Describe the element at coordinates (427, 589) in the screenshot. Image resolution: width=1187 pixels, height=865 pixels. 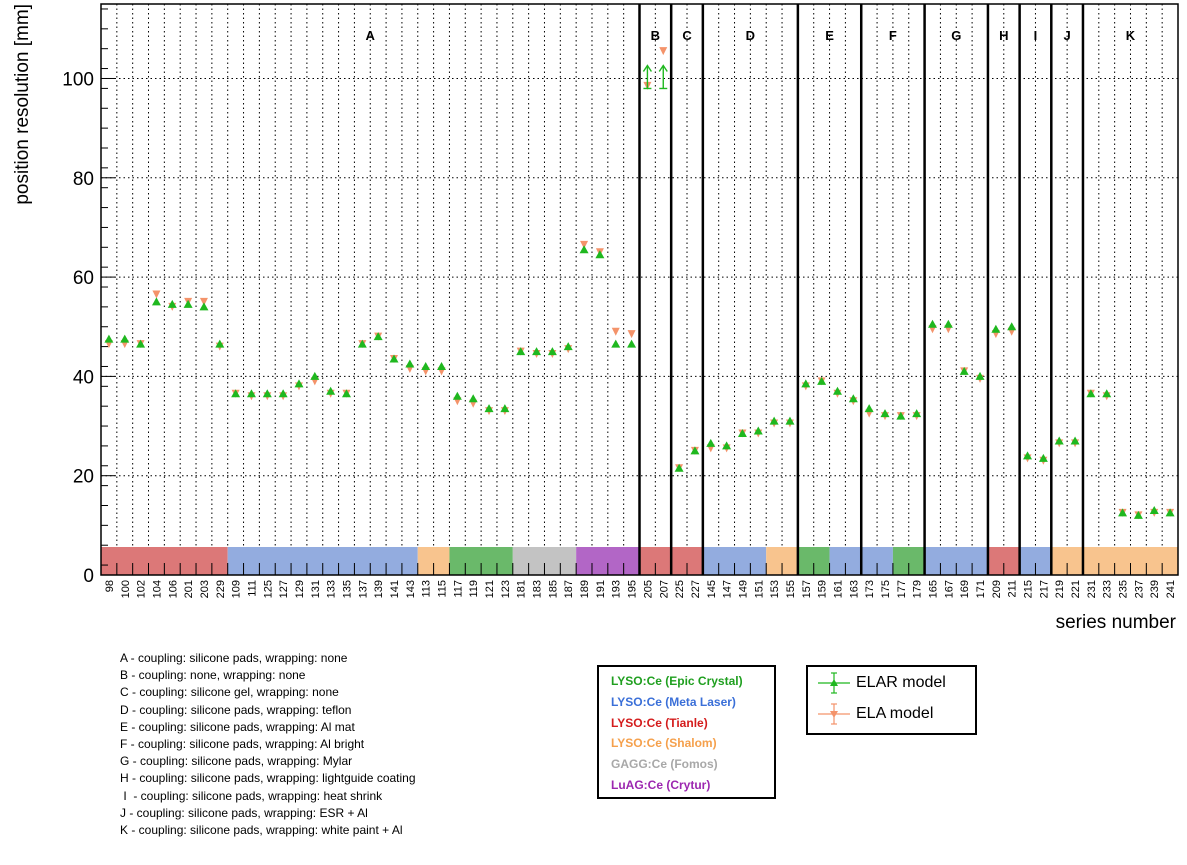
I see `x-tick-label: 113` at that location.